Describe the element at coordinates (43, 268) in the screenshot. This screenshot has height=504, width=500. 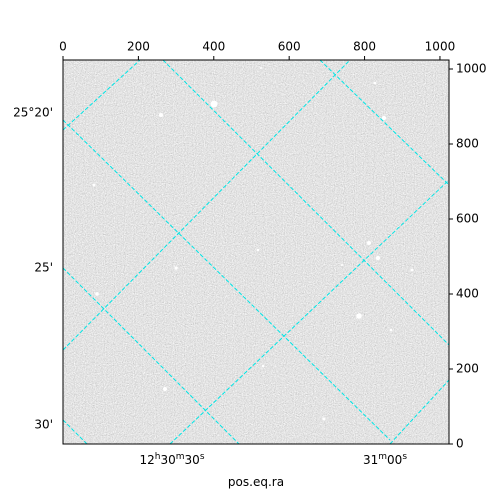
I see `dec-tick-label: 25'` at that location.